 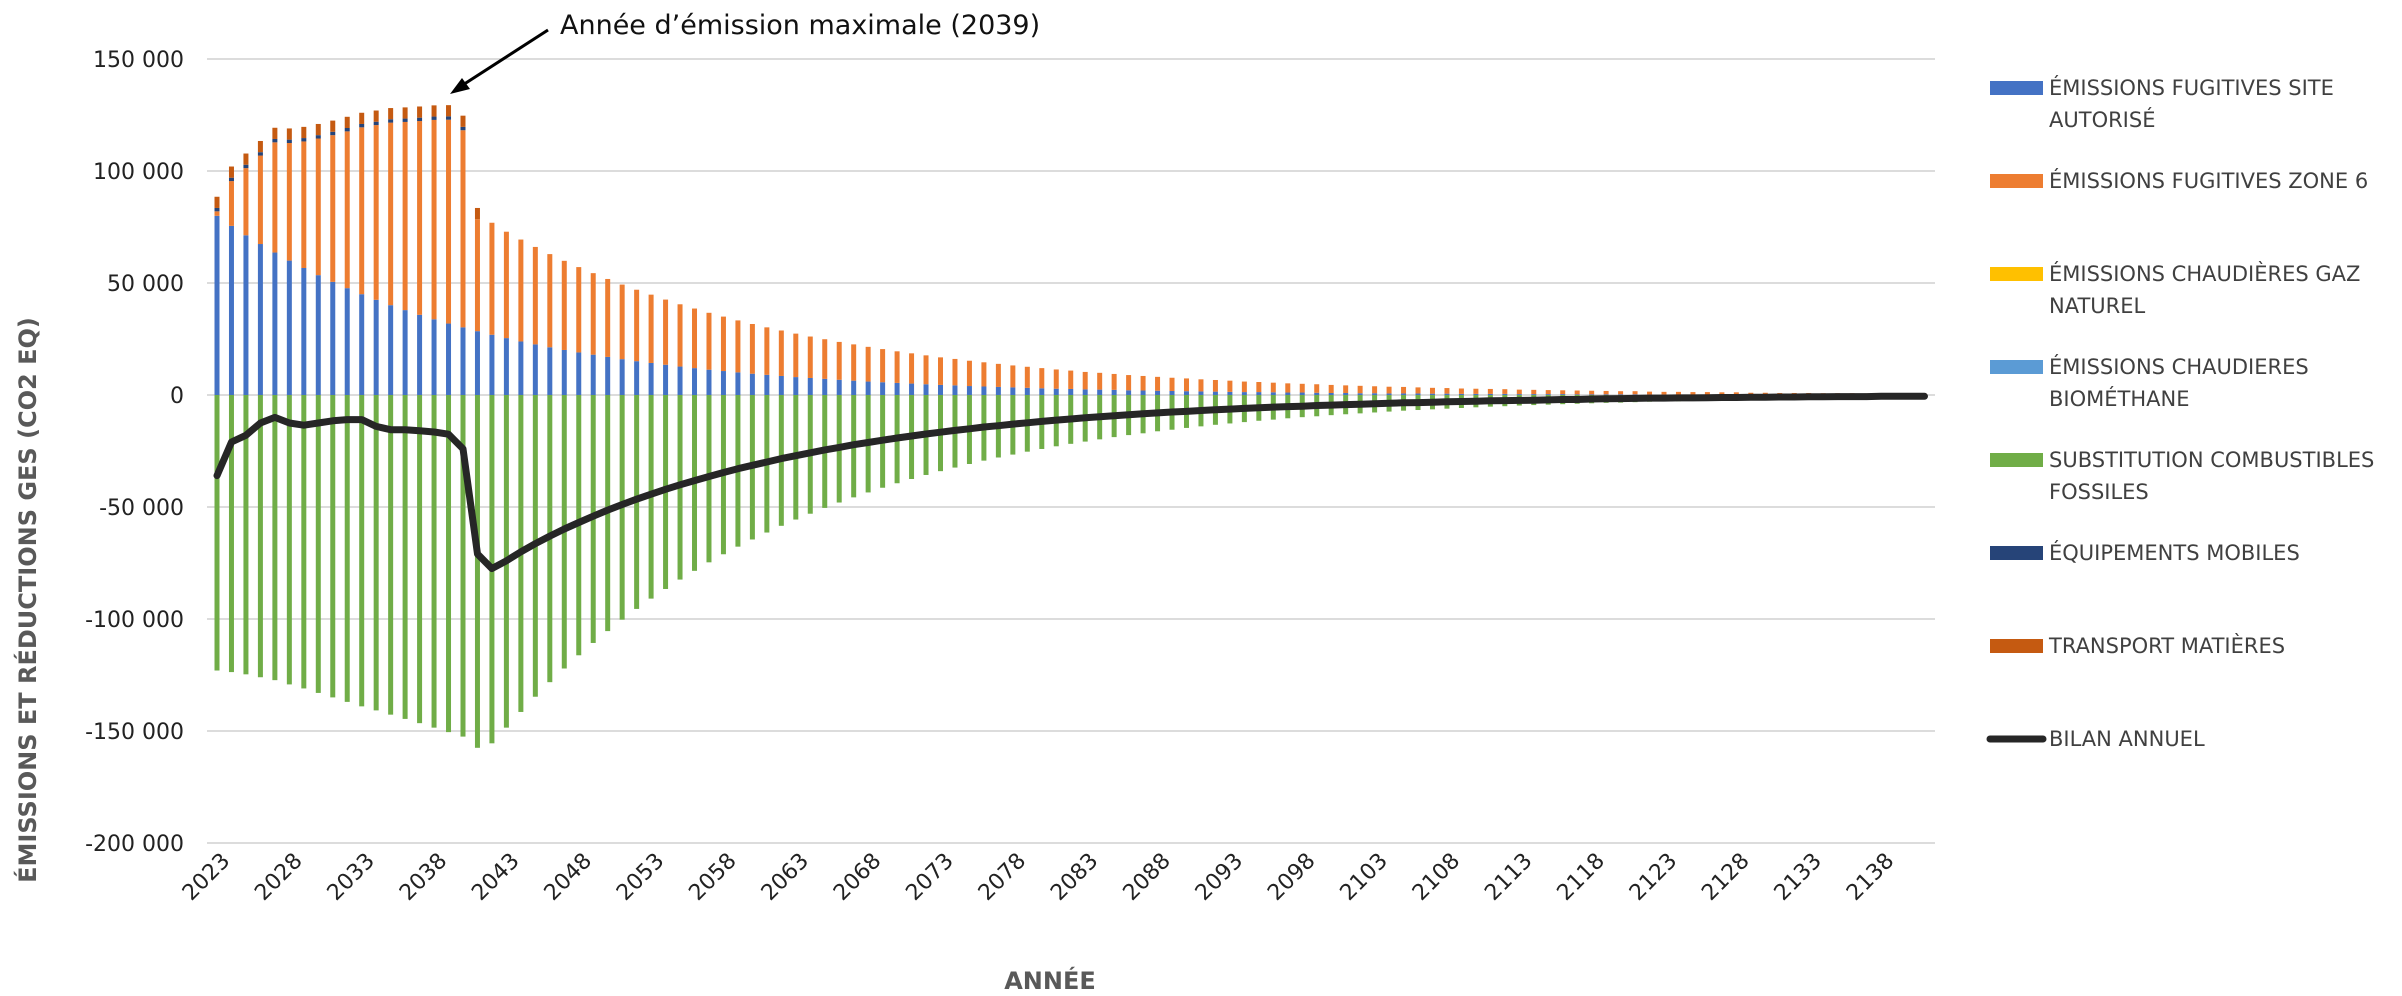 I want to click on legend-entry: ÉMISSIONS FUGITIVES ZONE 6, so click(x=2179, y=180).